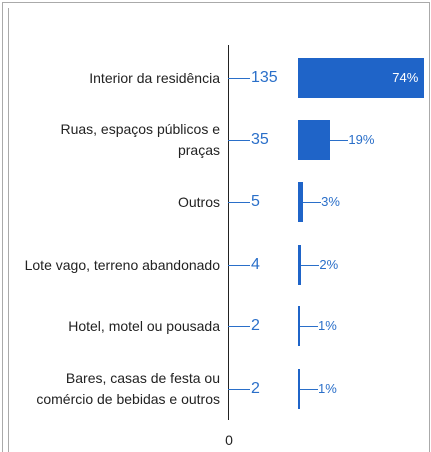  I want to click on count-label: 135, so click(264, 77).